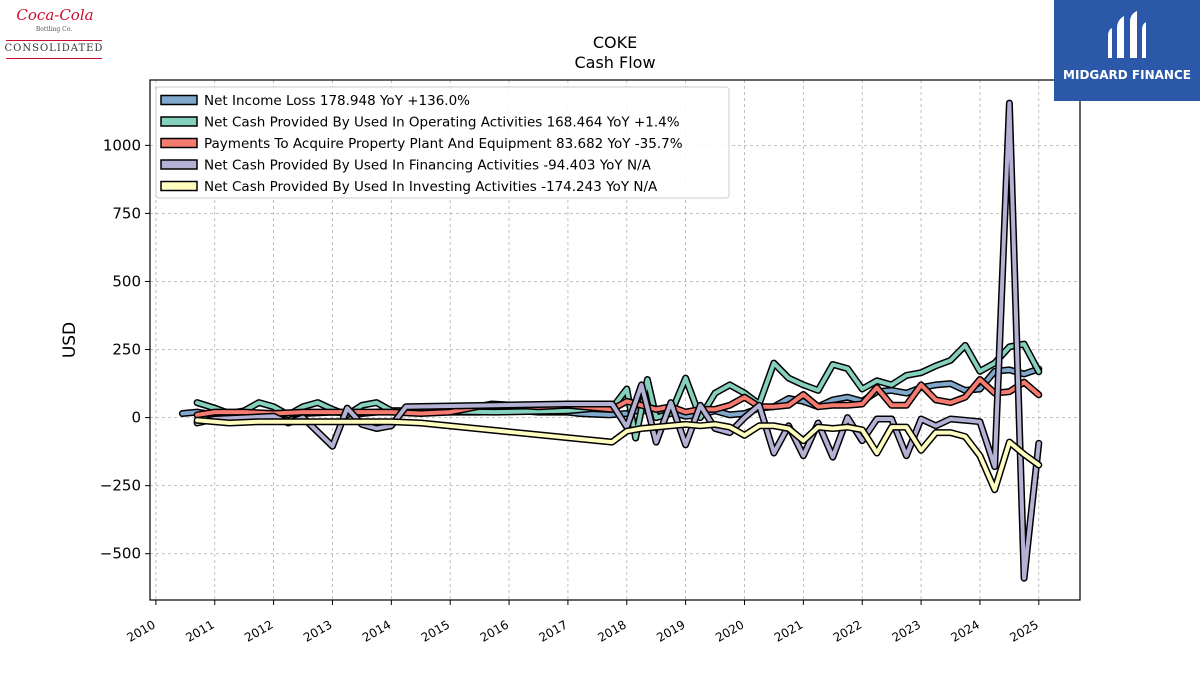 This screenshot has width=1200, height=679. Describe the element at coordinates (126, 281) in the screenshot. I see `y-tick-label: 500` at that location.